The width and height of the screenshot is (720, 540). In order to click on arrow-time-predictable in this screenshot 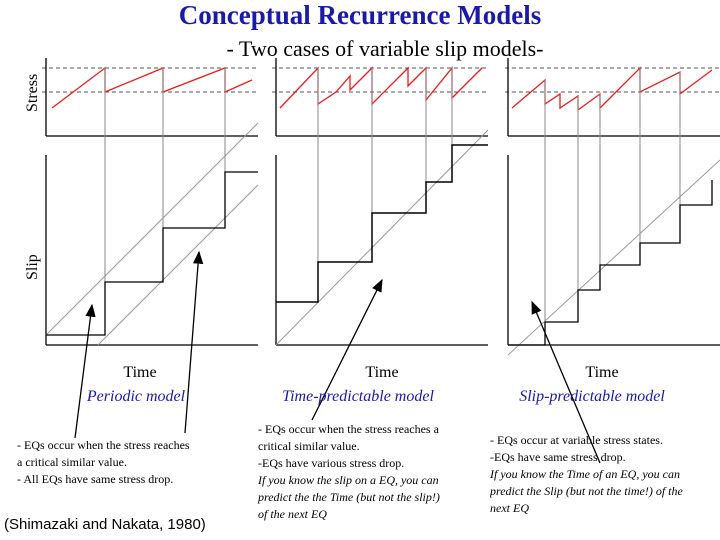, I will do `click(347, 349)`.